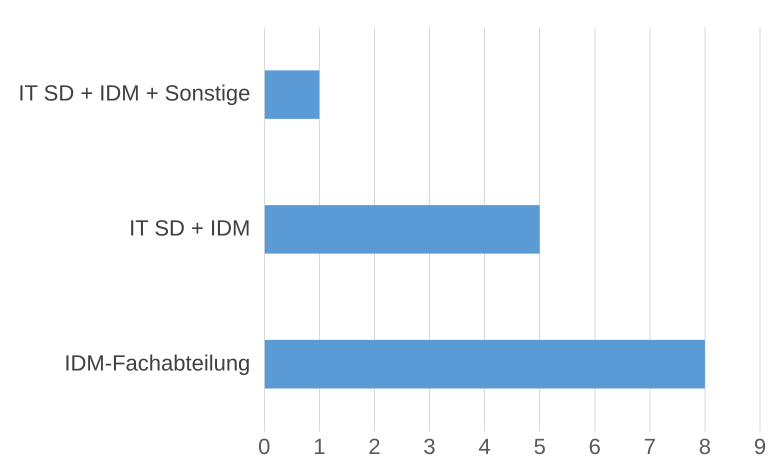  Describe the element at coordinates (429, 446) in the screenshot. I see `x-tick-label: 3` at that location.